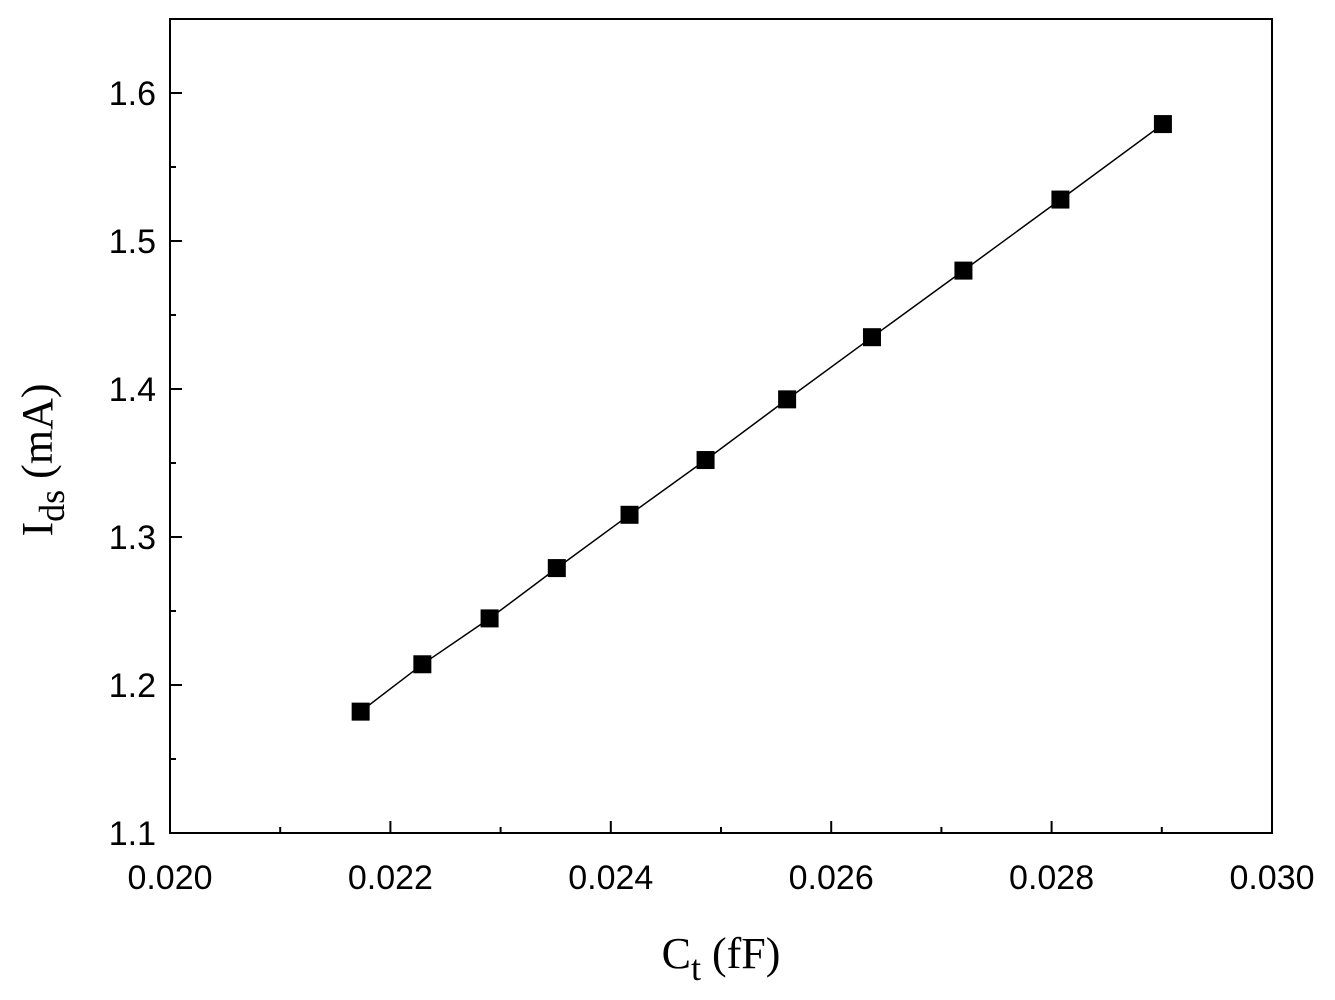 The width and height of the screenshot is (1335, 1000). I want to click on x-tick-label: 0.030, so click(1271, 878).